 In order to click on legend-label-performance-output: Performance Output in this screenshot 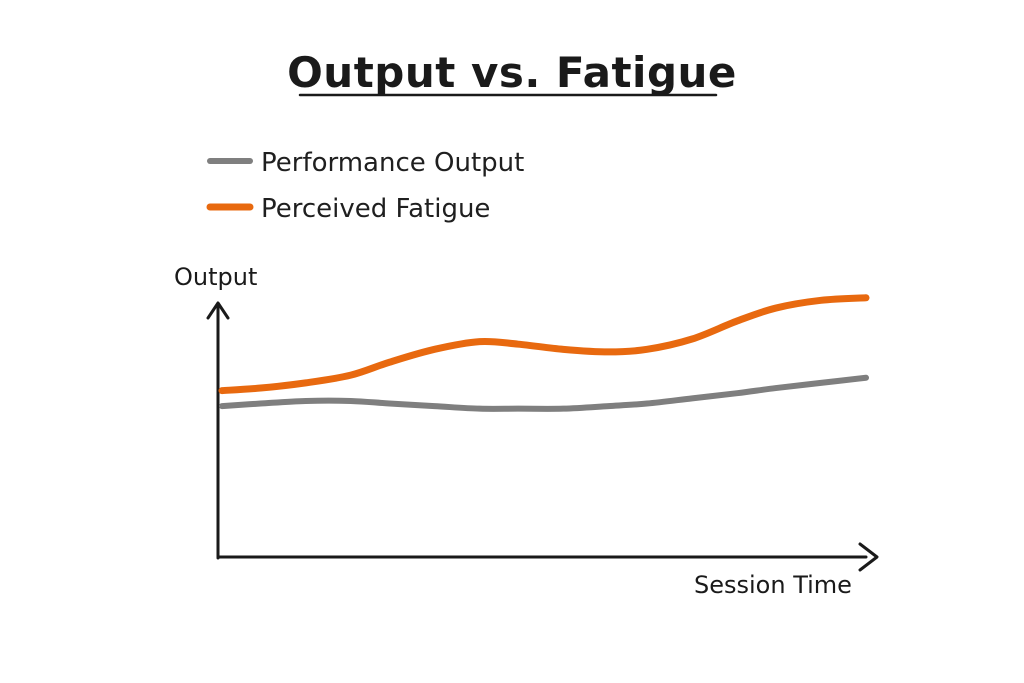, I will do `click(392, 163)`.